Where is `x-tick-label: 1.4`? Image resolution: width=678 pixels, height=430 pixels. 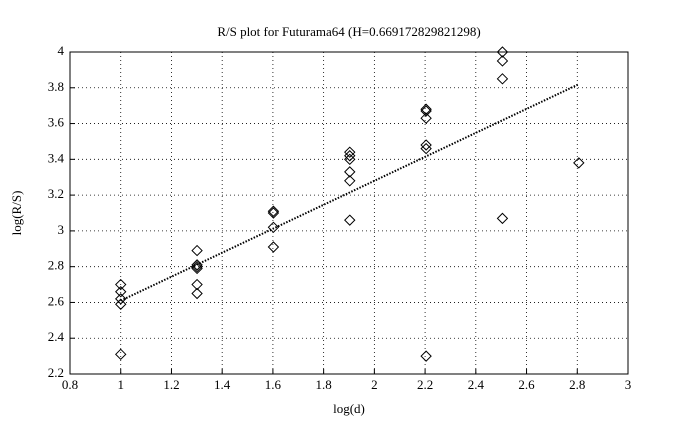 x-tick-label: 1.4 is located at coordinates (222, 384).